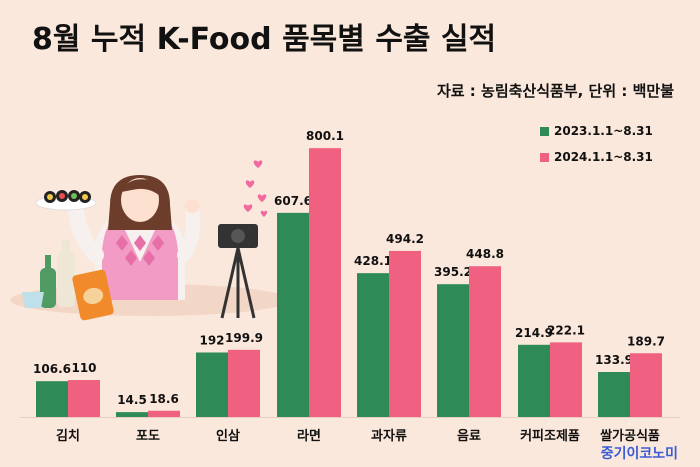 The height and width of the screenshot is (467, 700). Describe the element at coordinates (309, 436) in the screenshot. I see `category-label-3: 라면` at that location.